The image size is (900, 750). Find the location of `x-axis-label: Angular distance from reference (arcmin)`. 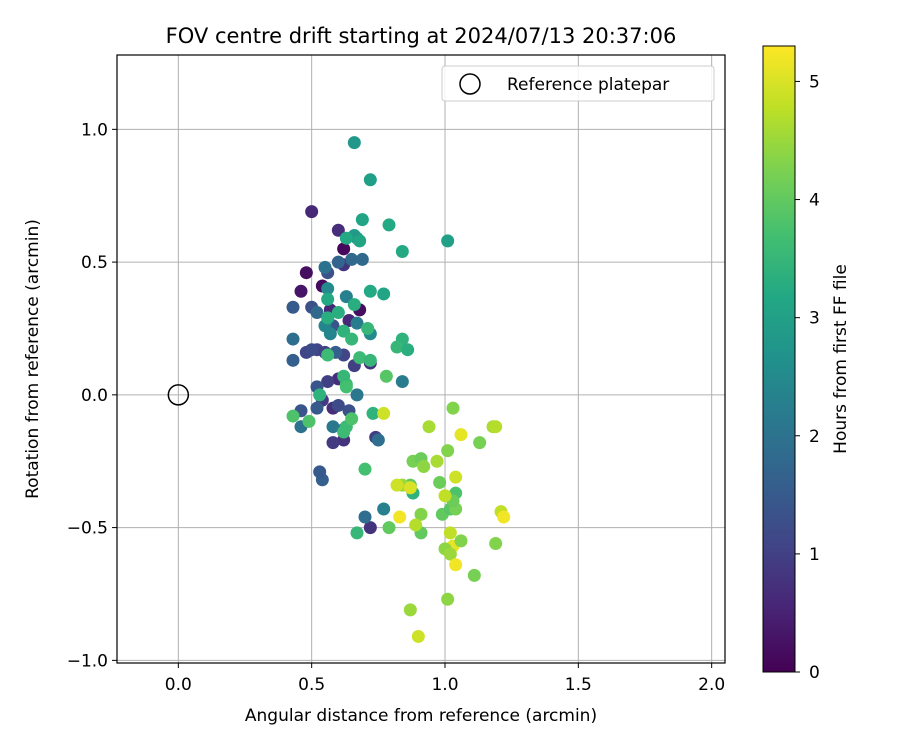

x-axis-label: Angular distance from reference (arcmin) is located at coordinates (421, 716).